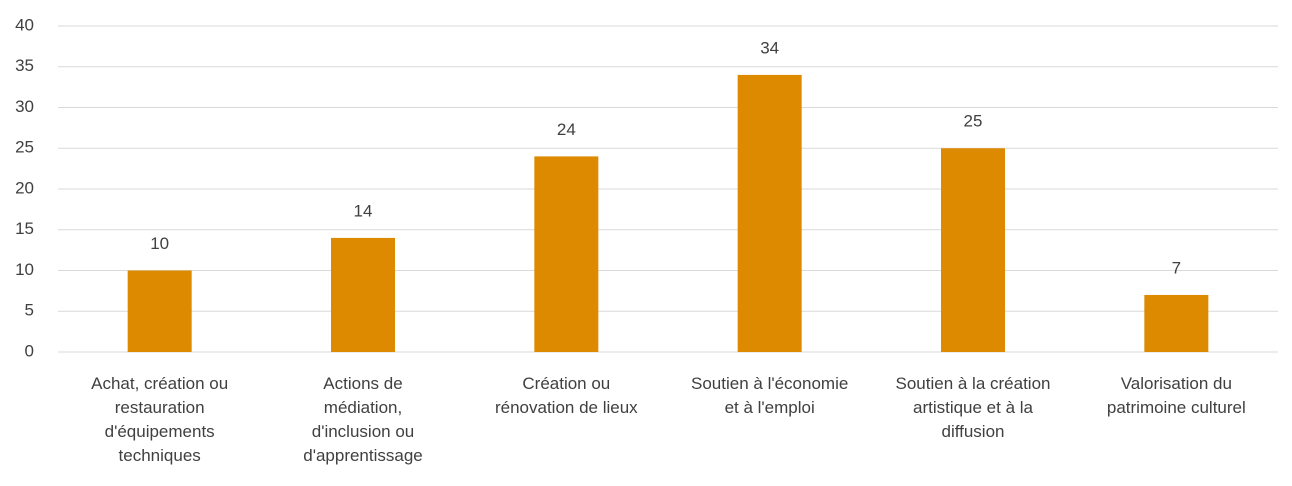 The width and height of the screenshot is (1292, 486). What do you see at coordinates (24, 187) in the screenshot?
I see `y-tick-label: 20` at bounding box center [24, 187].